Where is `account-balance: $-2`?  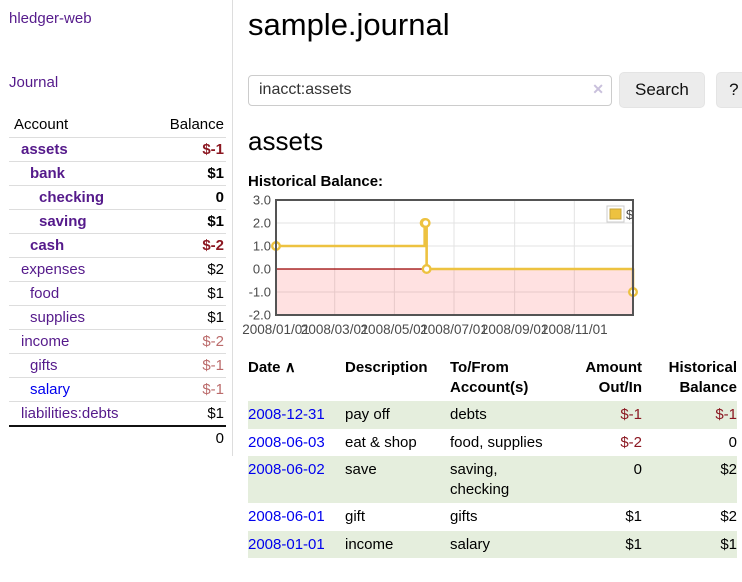
account-balance: $-2 is located at coordinates (187, 245).